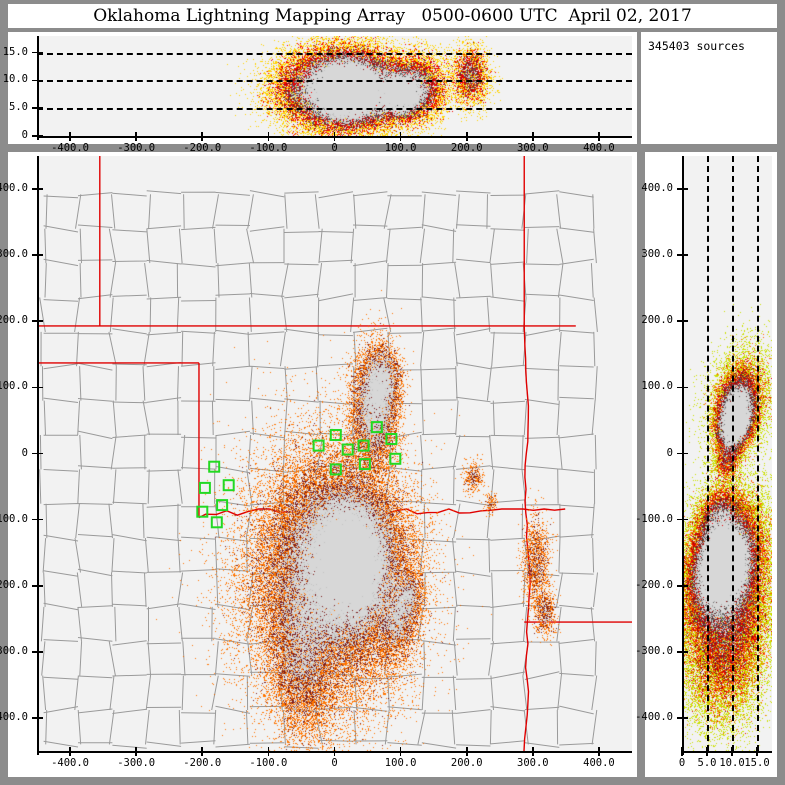 The height and width of the screenshot is (785, 785). Describe the element at coordinates (334, 763) in the screenshot. I see `map-x-ticklabel: 0` at that location.